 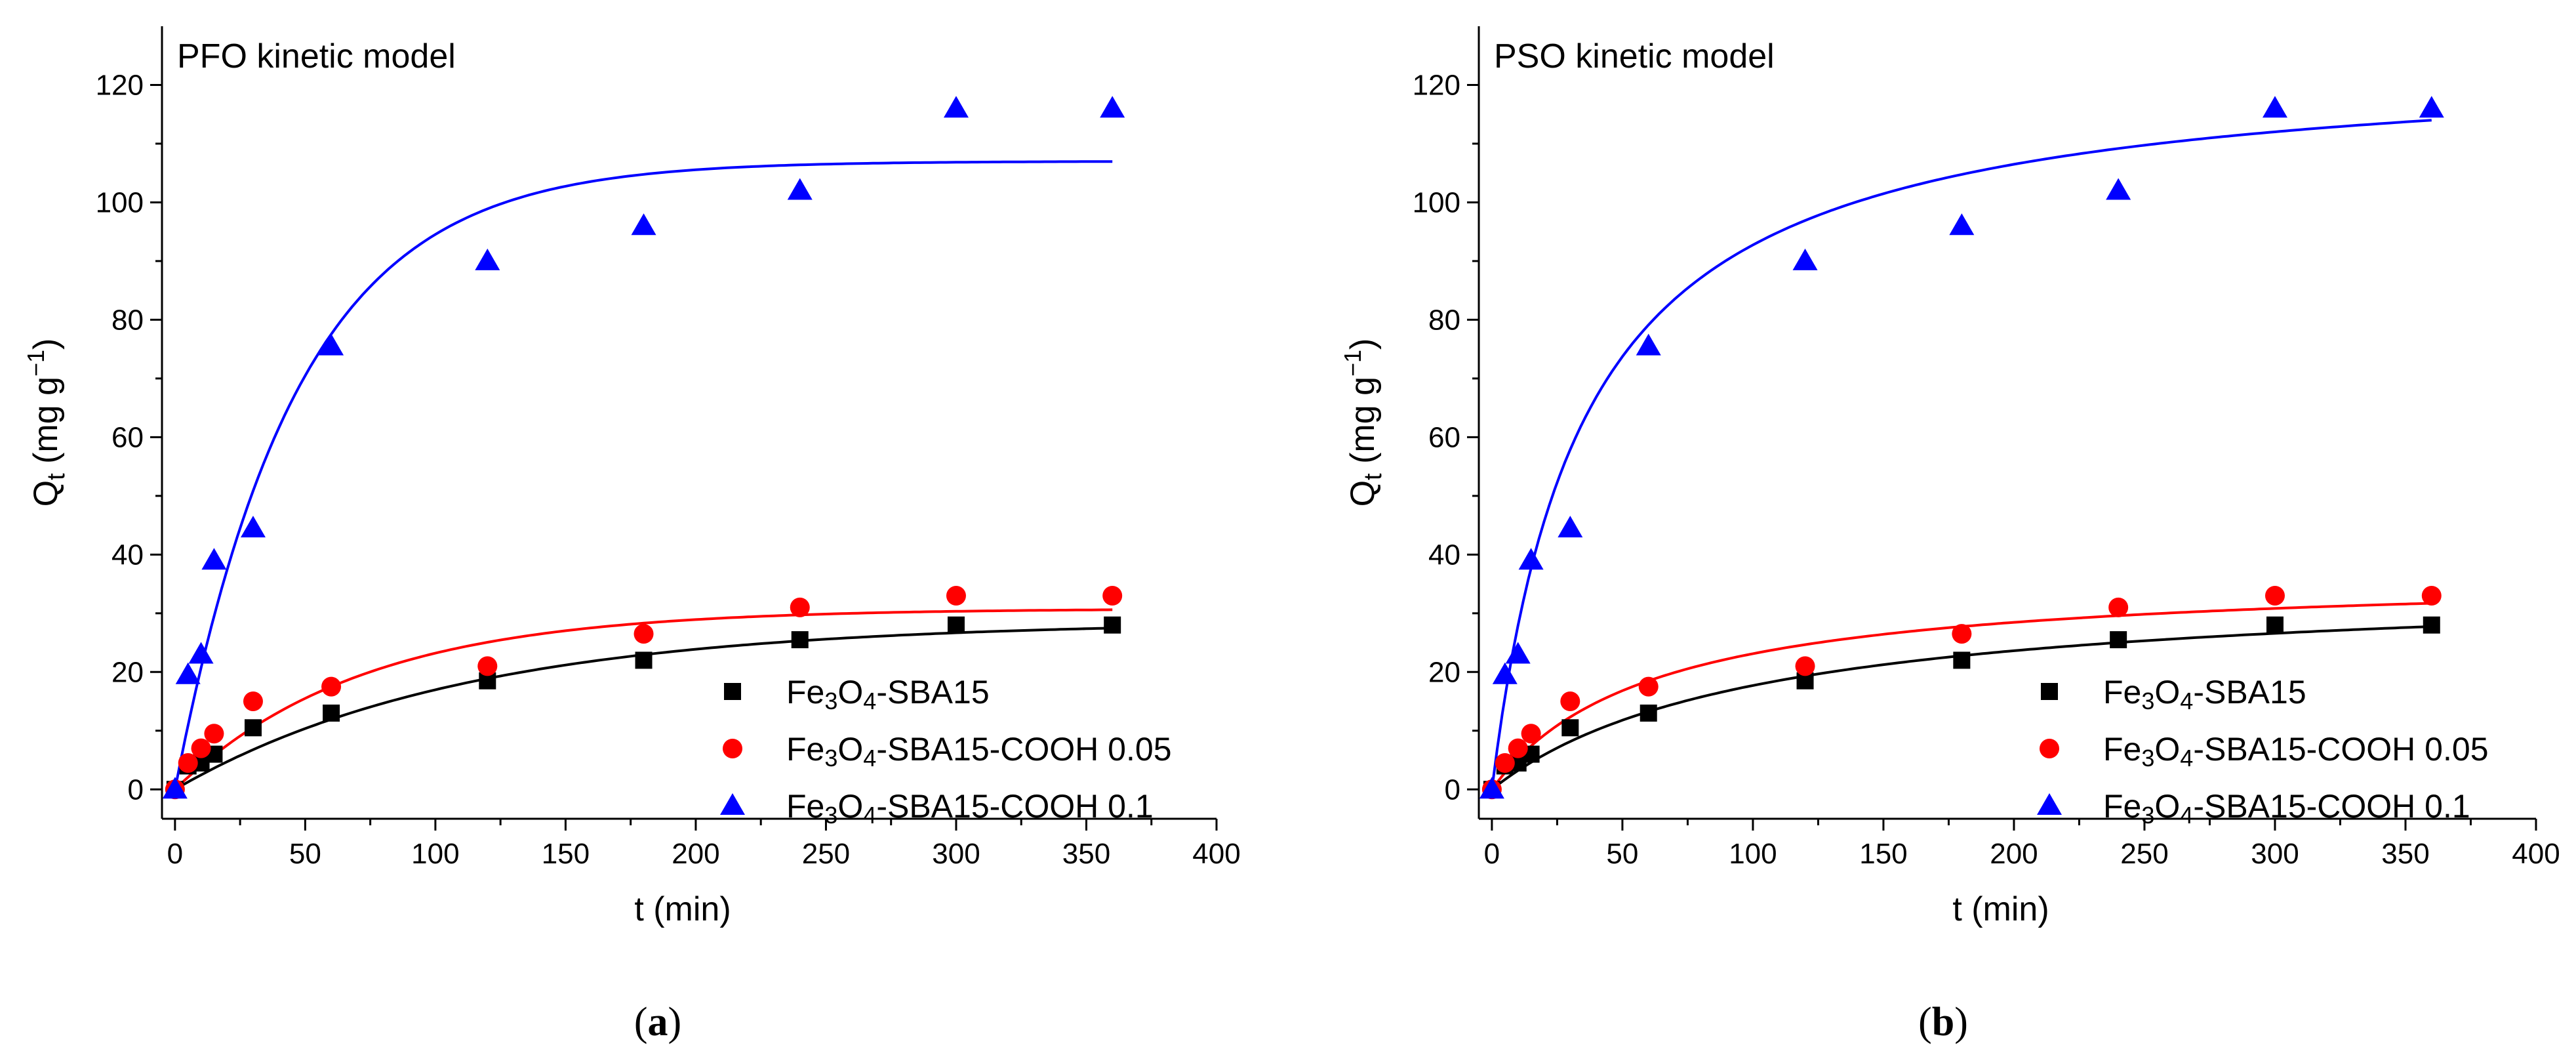 What do you see at coordinates (316, 56) in the screenshot?
I see `panel-title: PFO kinetic model` at bounding box center [316, 56].